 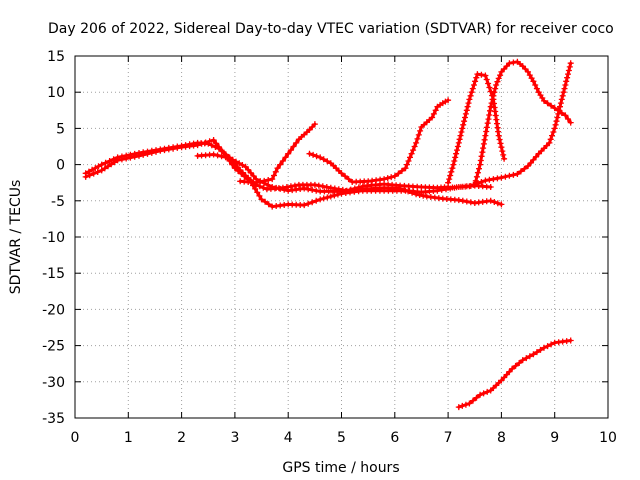 I want to click on x-tick-label: 1, so click(x=128, y=438).